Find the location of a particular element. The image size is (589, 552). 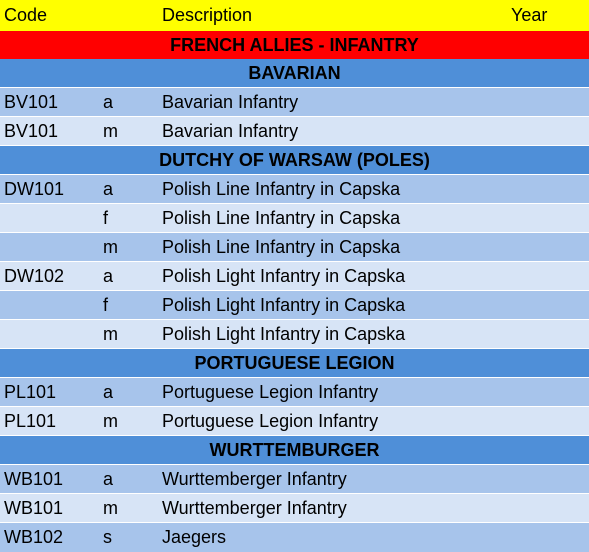

table-row: f Polish Line Infantry in Capska is located at coordinates (294, 218).